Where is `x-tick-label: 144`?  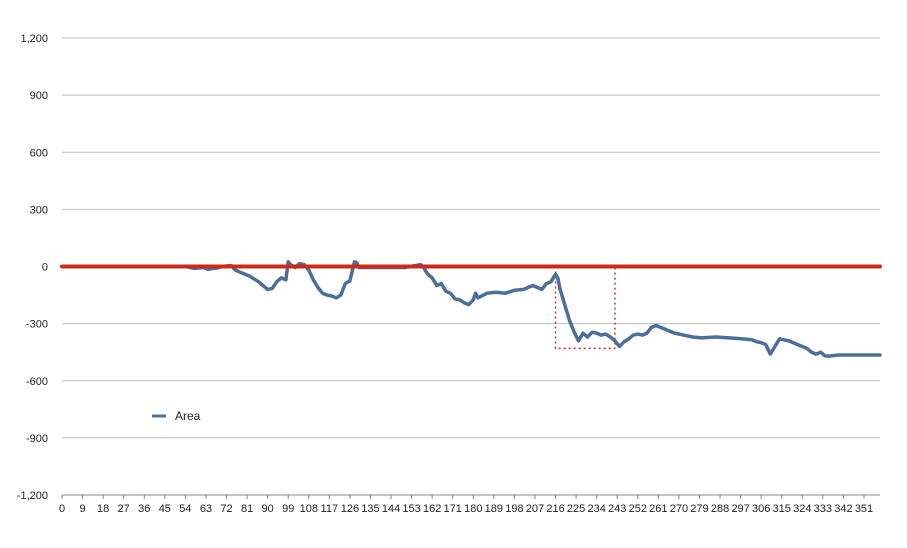 x-tick-label: 144 is located at coordinates (391, 509).